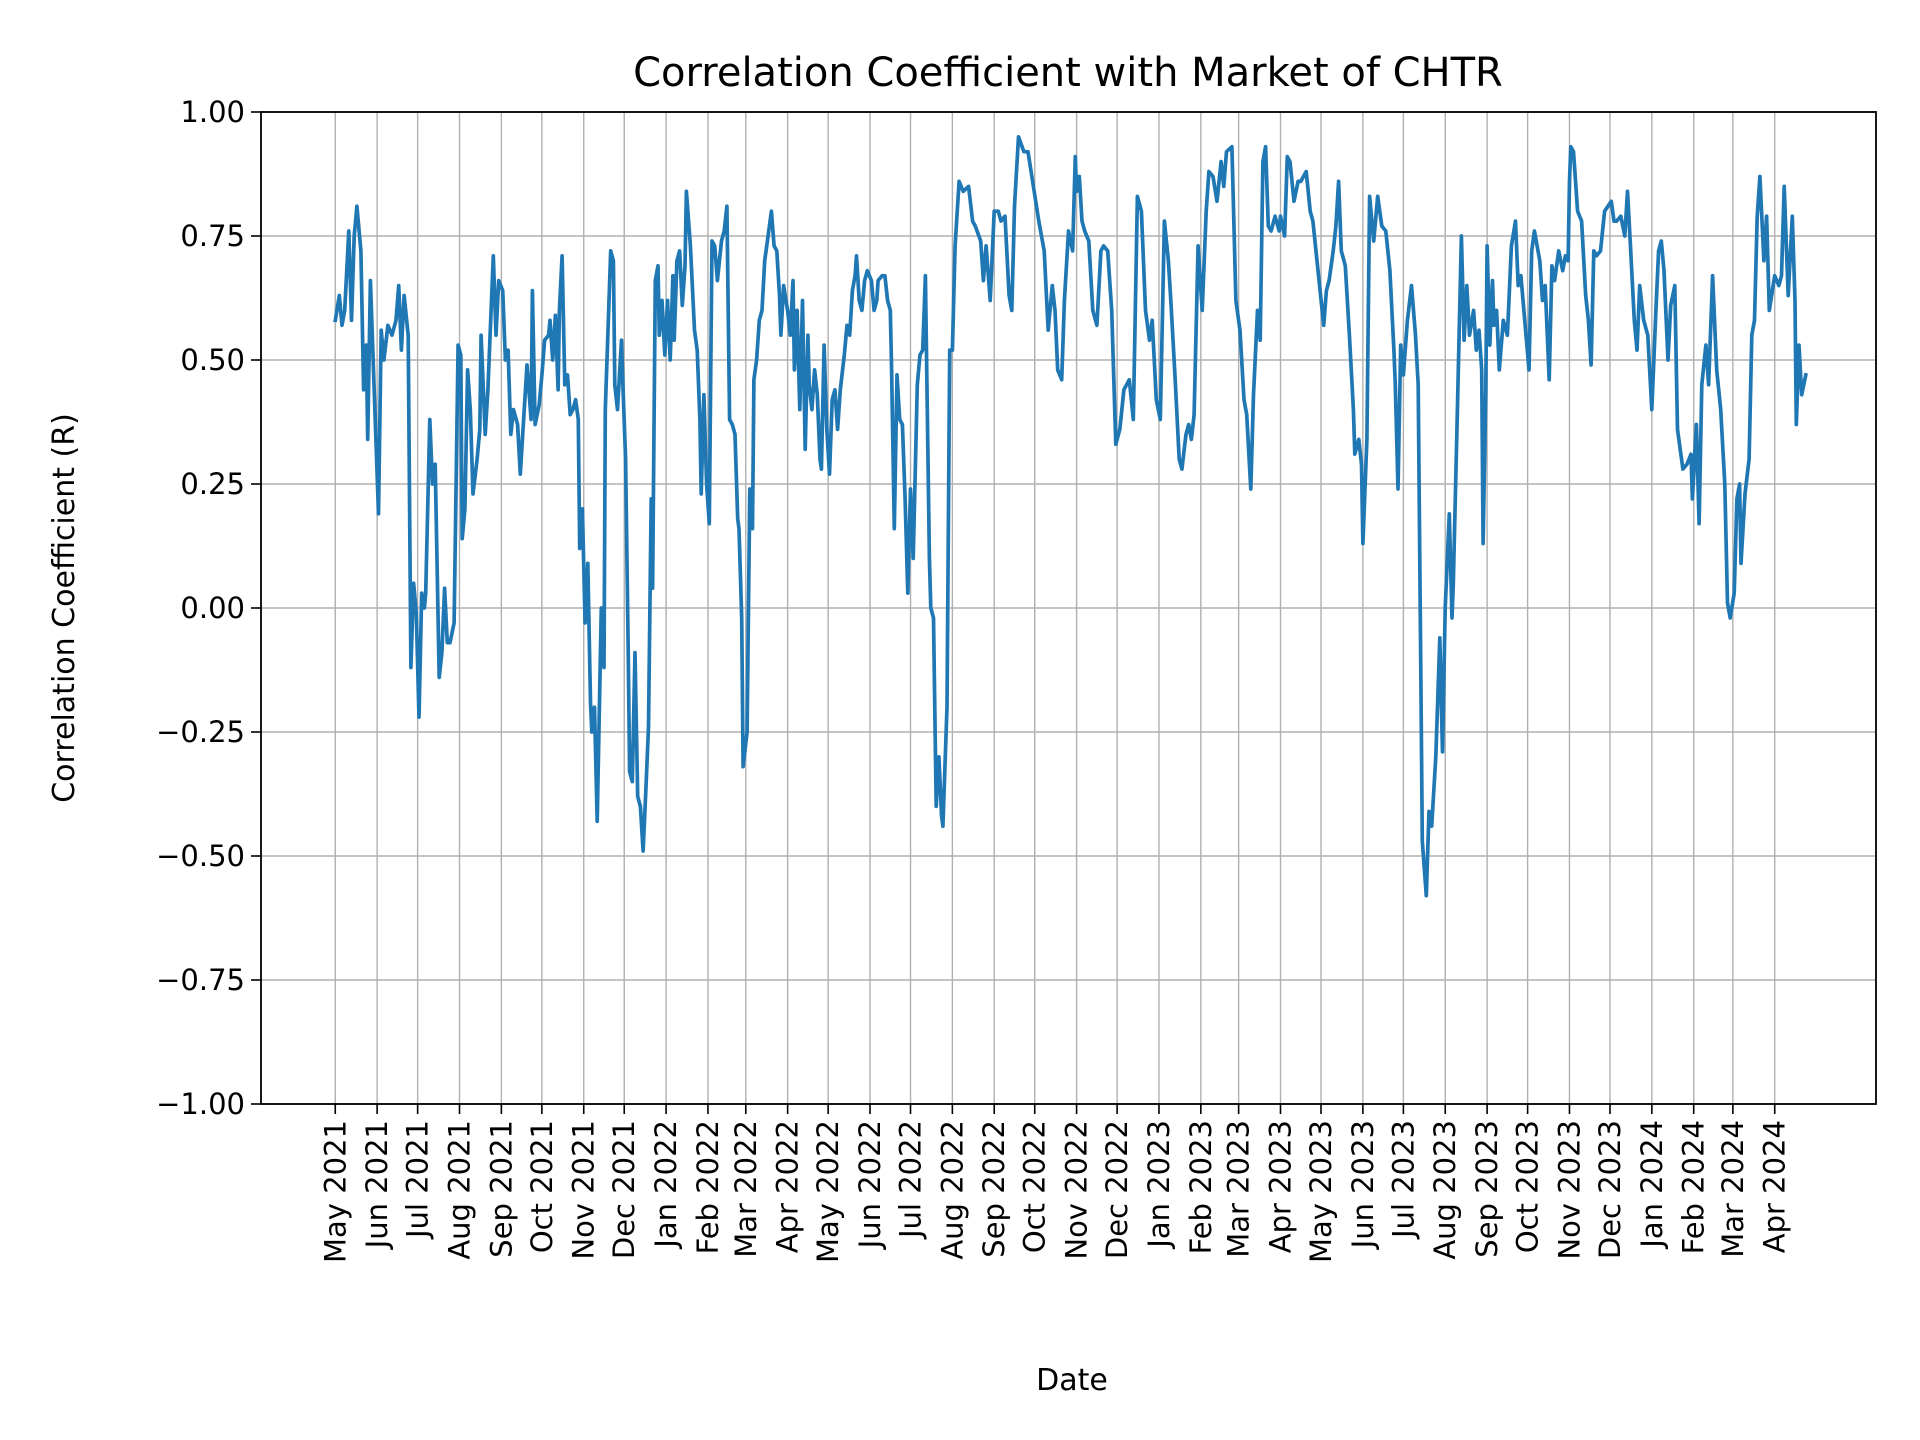 The height and width of the screenshot is (1440, 1920). I want to click on y-tick-label: −0.25, so click(200, 732).